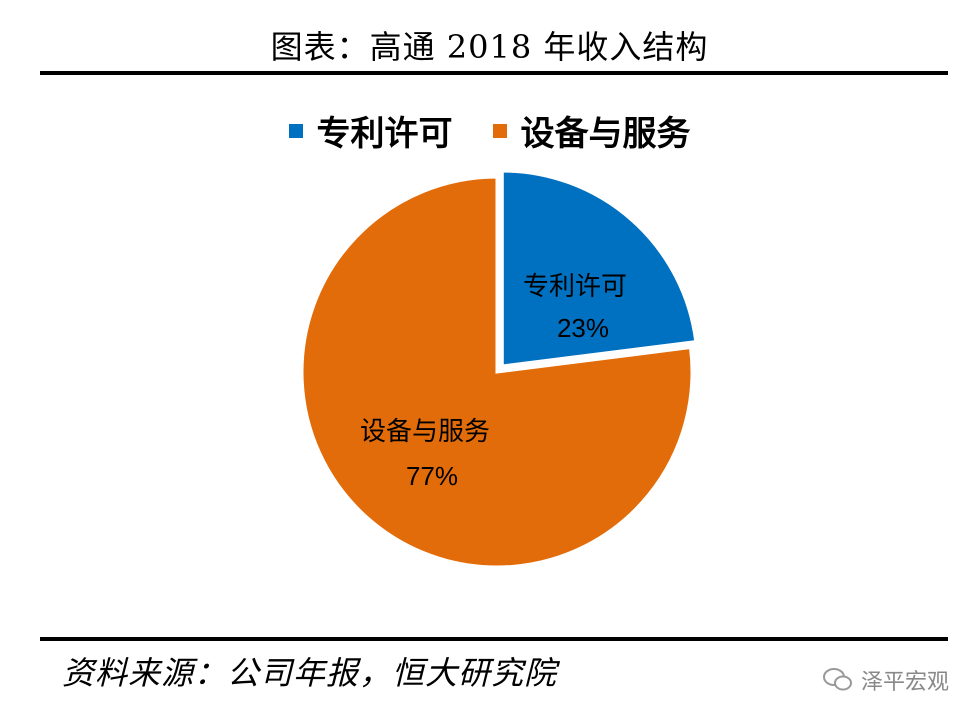 The image size is (979, 722). I want to click on legend-label-patent: 专利许可, so click(384, 134).